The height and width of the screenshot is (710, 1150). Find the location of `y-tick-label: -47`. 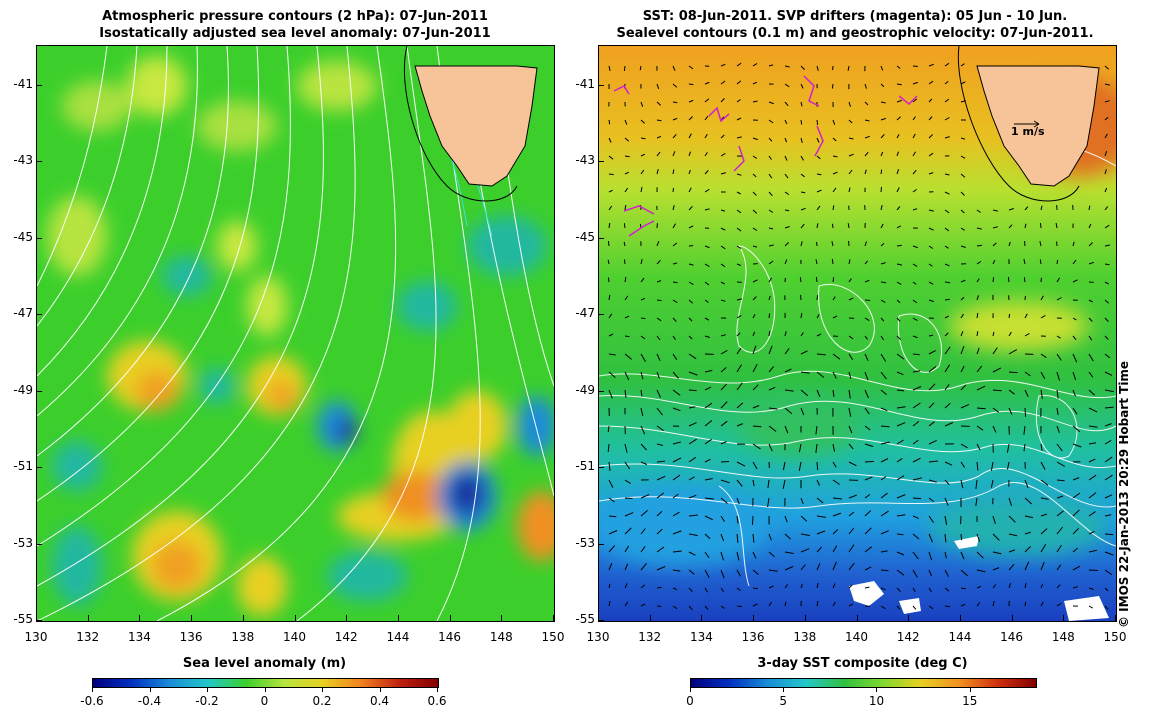

y-tick-label: -47 is located at coordinates (23, 313).